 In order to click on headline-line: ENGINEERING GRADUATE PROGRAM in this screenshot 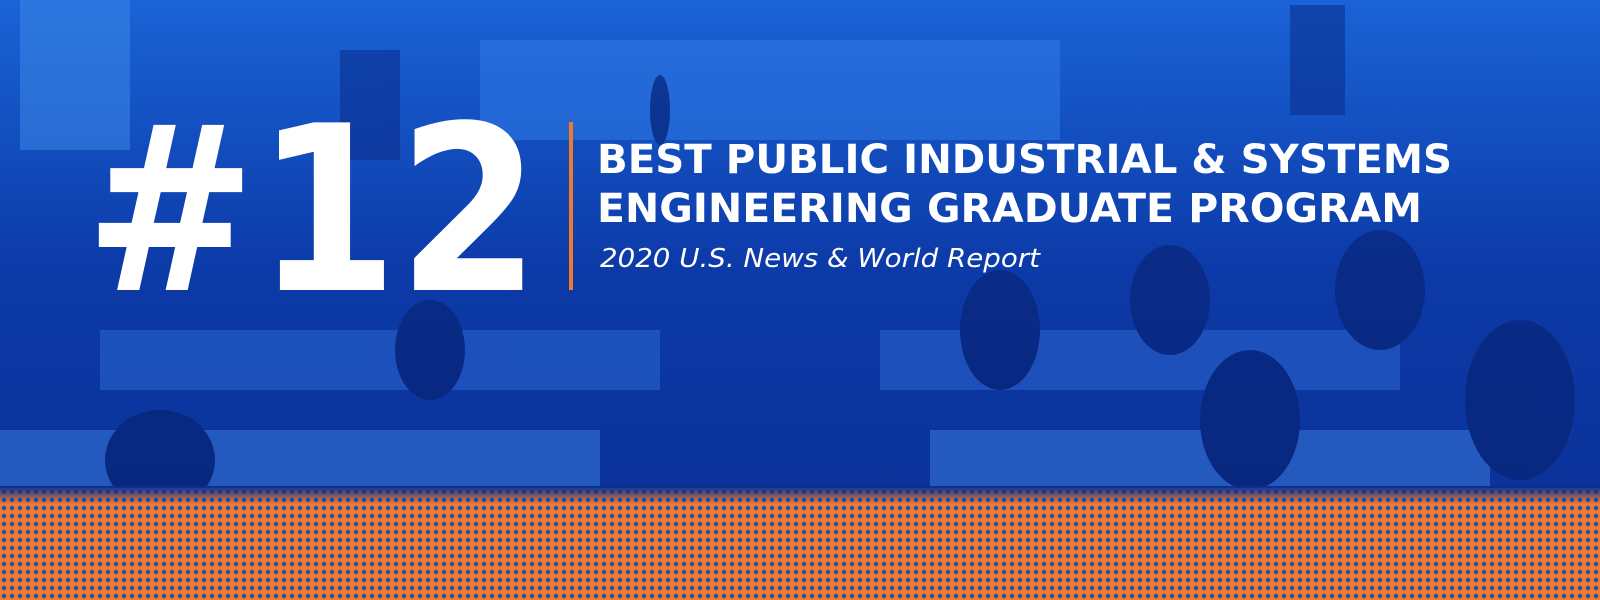, I will do `click(1009, 209)`.